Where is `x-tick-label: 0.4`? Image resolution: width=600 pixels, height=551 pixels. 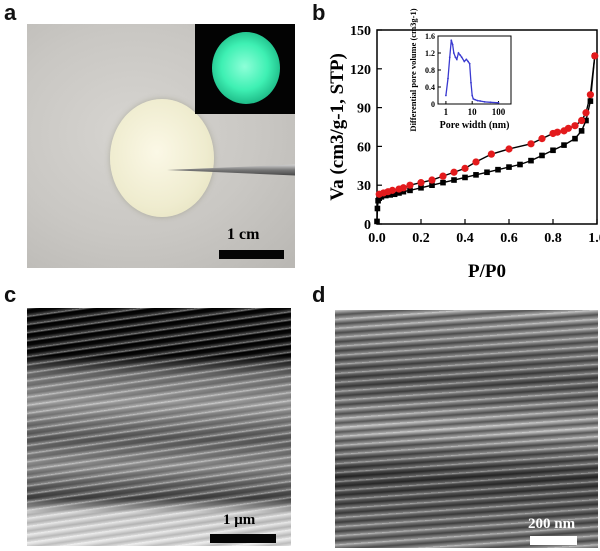
x-tick-label: 0.4 is located at coordinates (465, 238).